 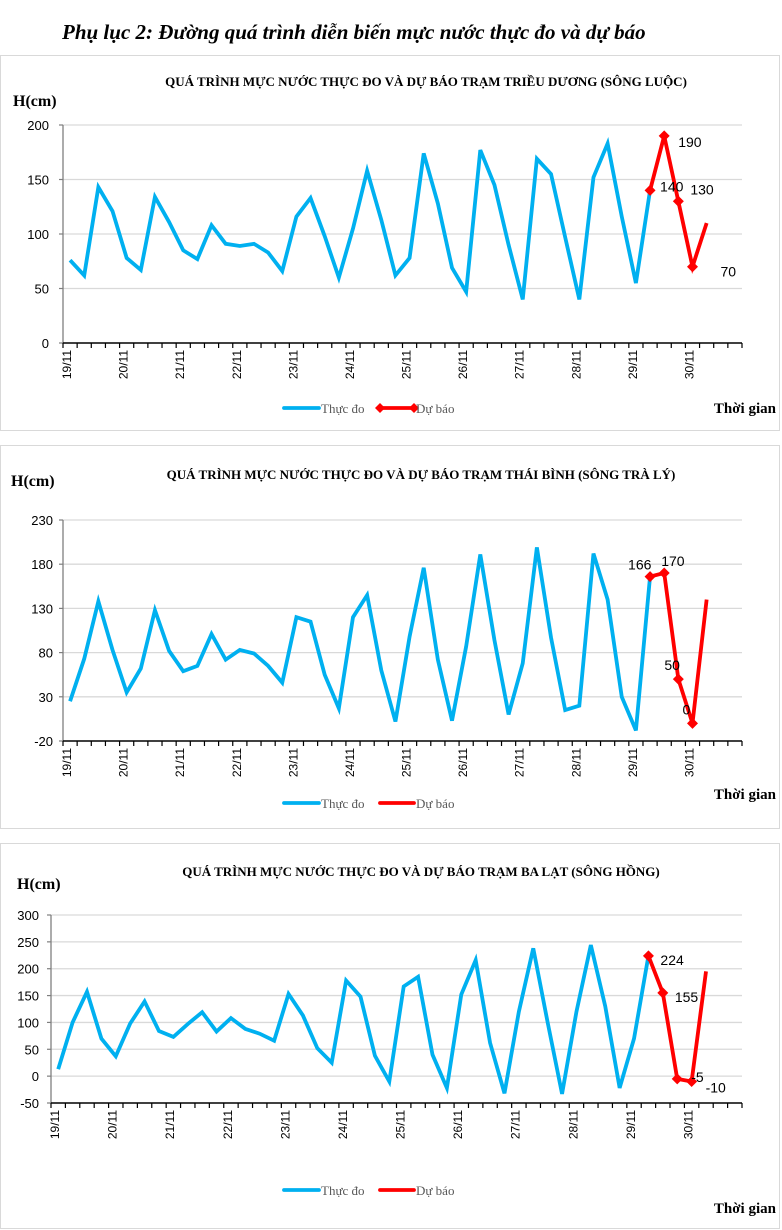 What do you see at coordinates (728, 272) in the screenshot?
I see `data-label: 70` at bounding box center [728, 272].